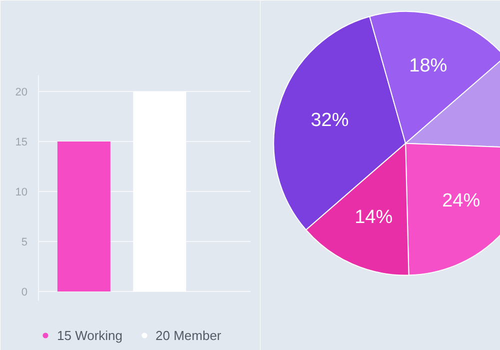 The image size is (500, 350). Describe the element at coordinates (21, 192) in the screenshot. I see `y-tick-label: 10` at that location.